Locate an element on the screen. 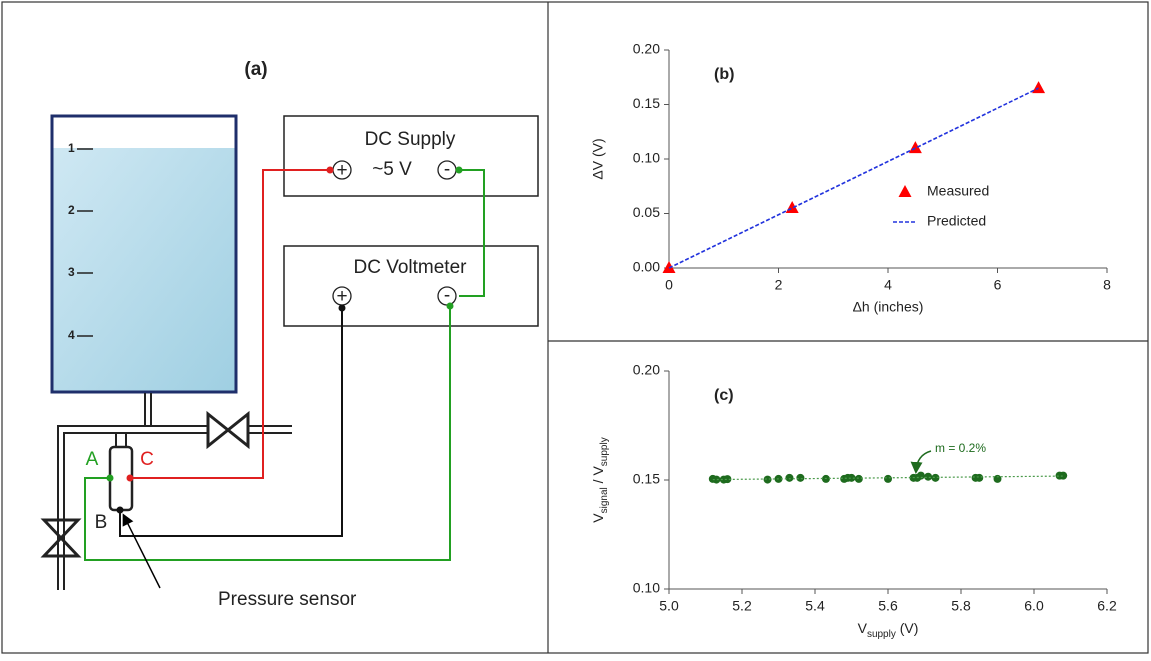  axis-label-part: signal is located at coordinates (604, 500).